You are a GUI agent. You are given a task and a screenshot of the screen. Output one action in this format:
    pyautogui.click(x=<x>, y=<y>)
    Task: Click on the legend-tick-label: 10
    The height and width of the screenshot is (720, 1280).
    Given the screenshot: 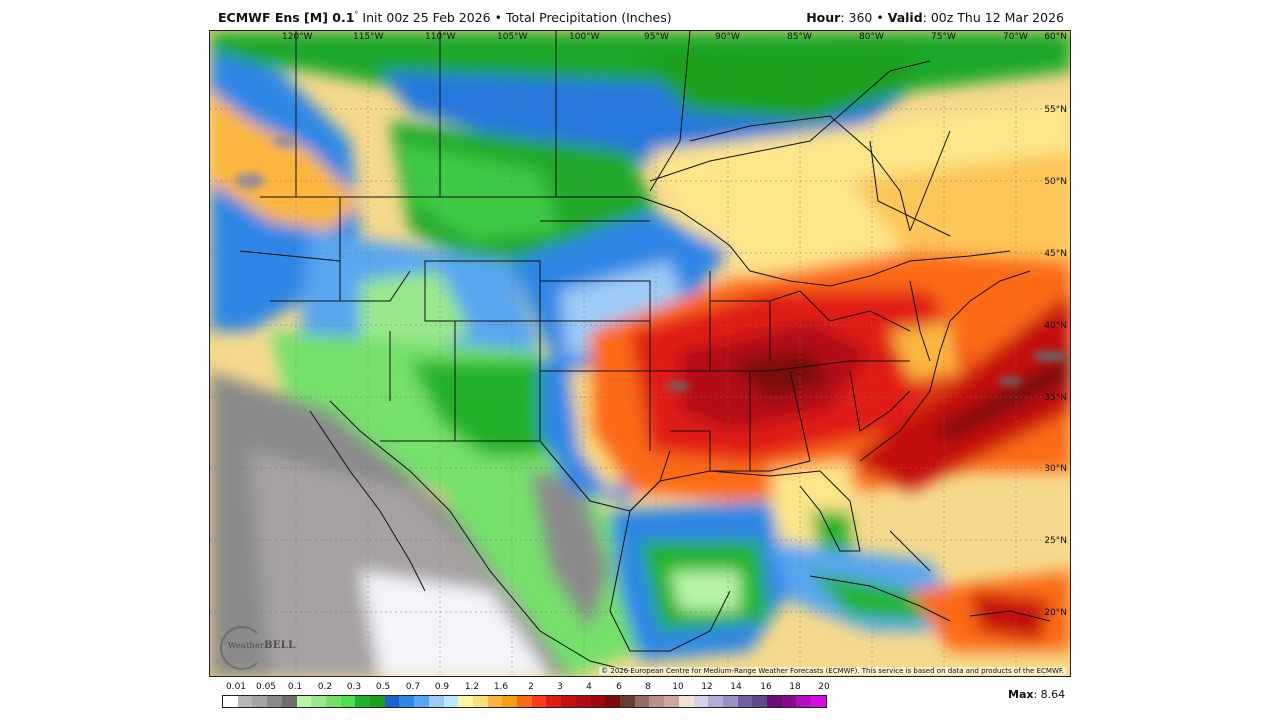 What is the action you would take?
    pyautogui.click(x=678, y=687)
    